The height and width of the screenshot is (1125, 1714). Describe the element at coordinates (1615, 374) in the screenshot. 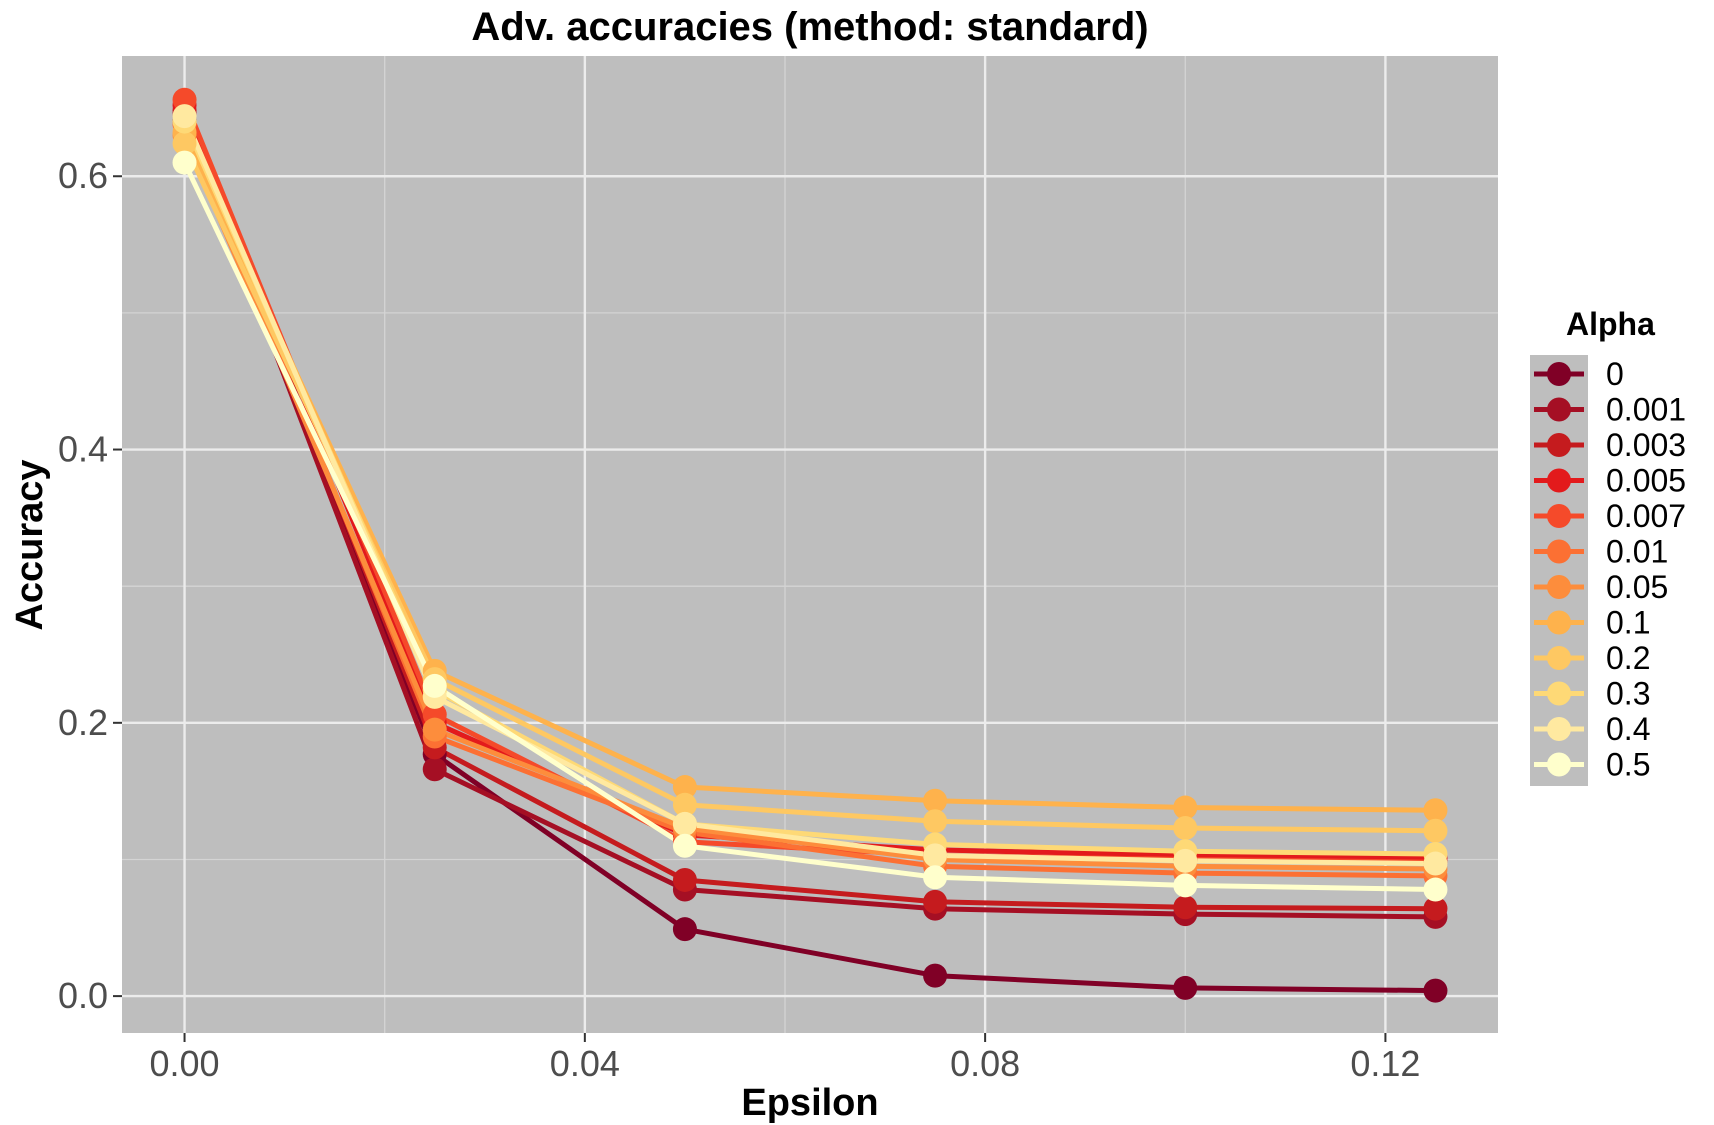

I see `legend-label: 0` at that location.